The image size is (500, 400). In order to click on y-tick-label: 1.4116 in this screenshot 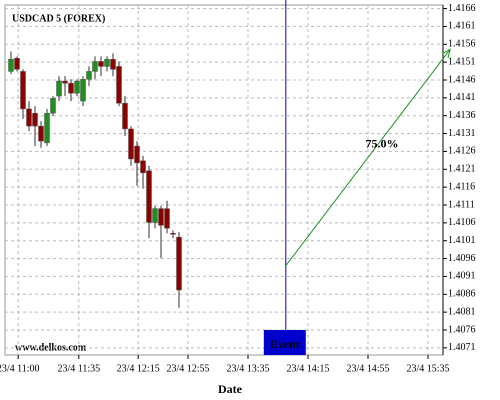, I will do `click(461, 186)`.